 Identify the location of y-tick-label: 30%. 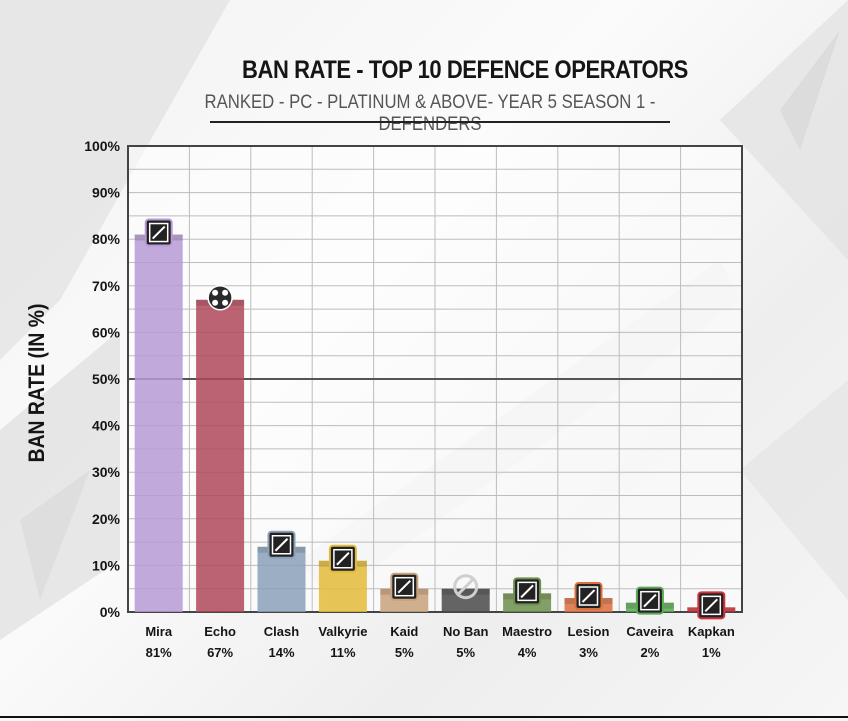
(106, 472).